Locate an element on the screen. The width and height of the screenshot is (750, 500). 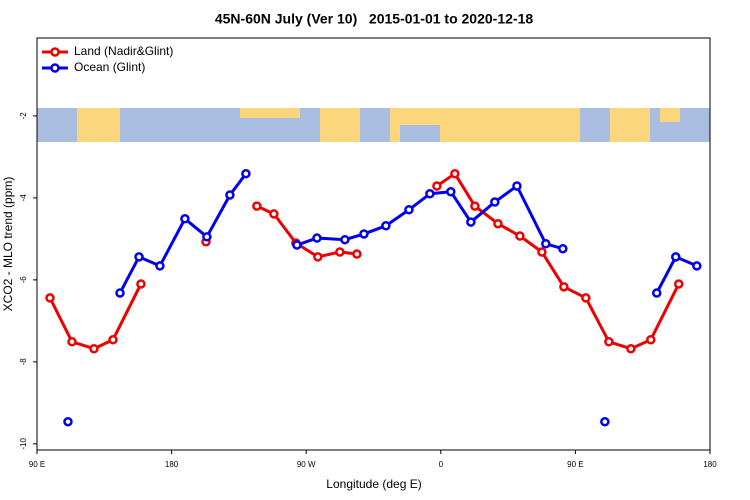
y-tick-label: -10 is located at coordinates (23, 444).